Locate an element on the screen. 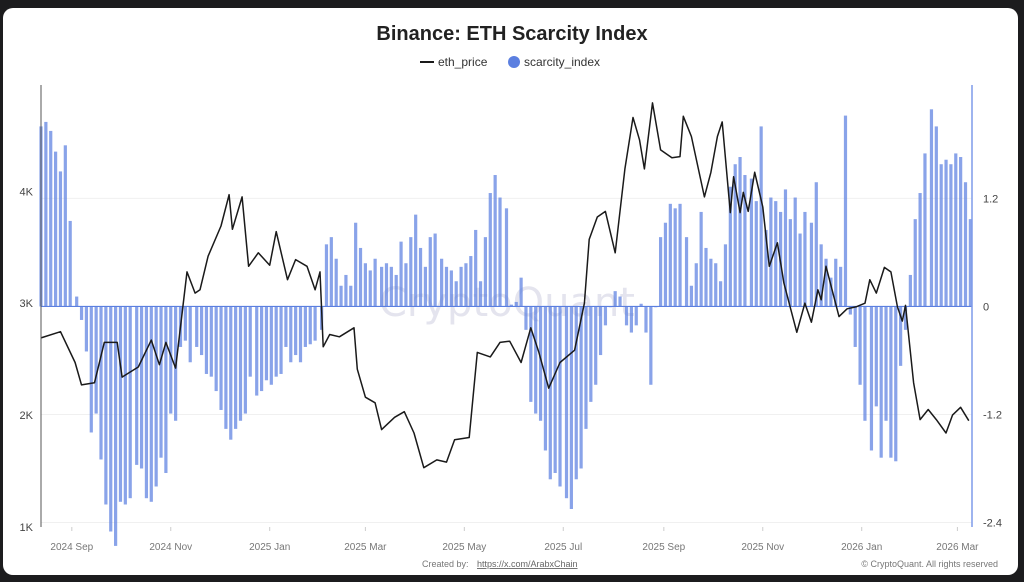  legend: eth_price scarcity_index is located at coordinates (510, 62).